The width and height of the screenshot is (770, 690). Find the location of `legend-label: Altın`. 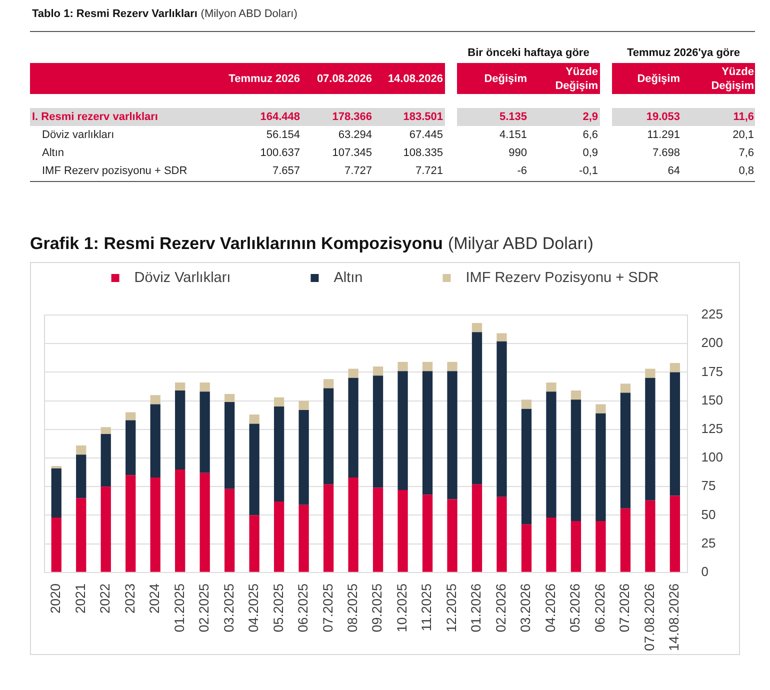

legend-label: Altın is located at coordinates (348, 278).